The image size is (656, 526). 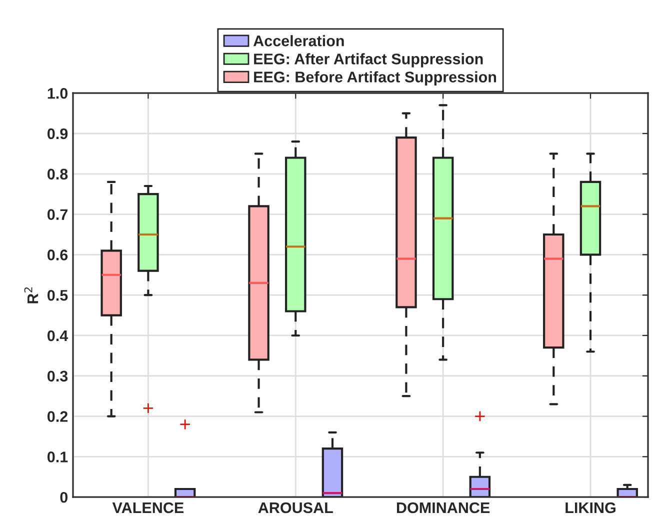 What do you see at coordinates (148, 508) in the screenshot?
I see `x-tick-label: VALENCE` at bounding box center [148, 508].